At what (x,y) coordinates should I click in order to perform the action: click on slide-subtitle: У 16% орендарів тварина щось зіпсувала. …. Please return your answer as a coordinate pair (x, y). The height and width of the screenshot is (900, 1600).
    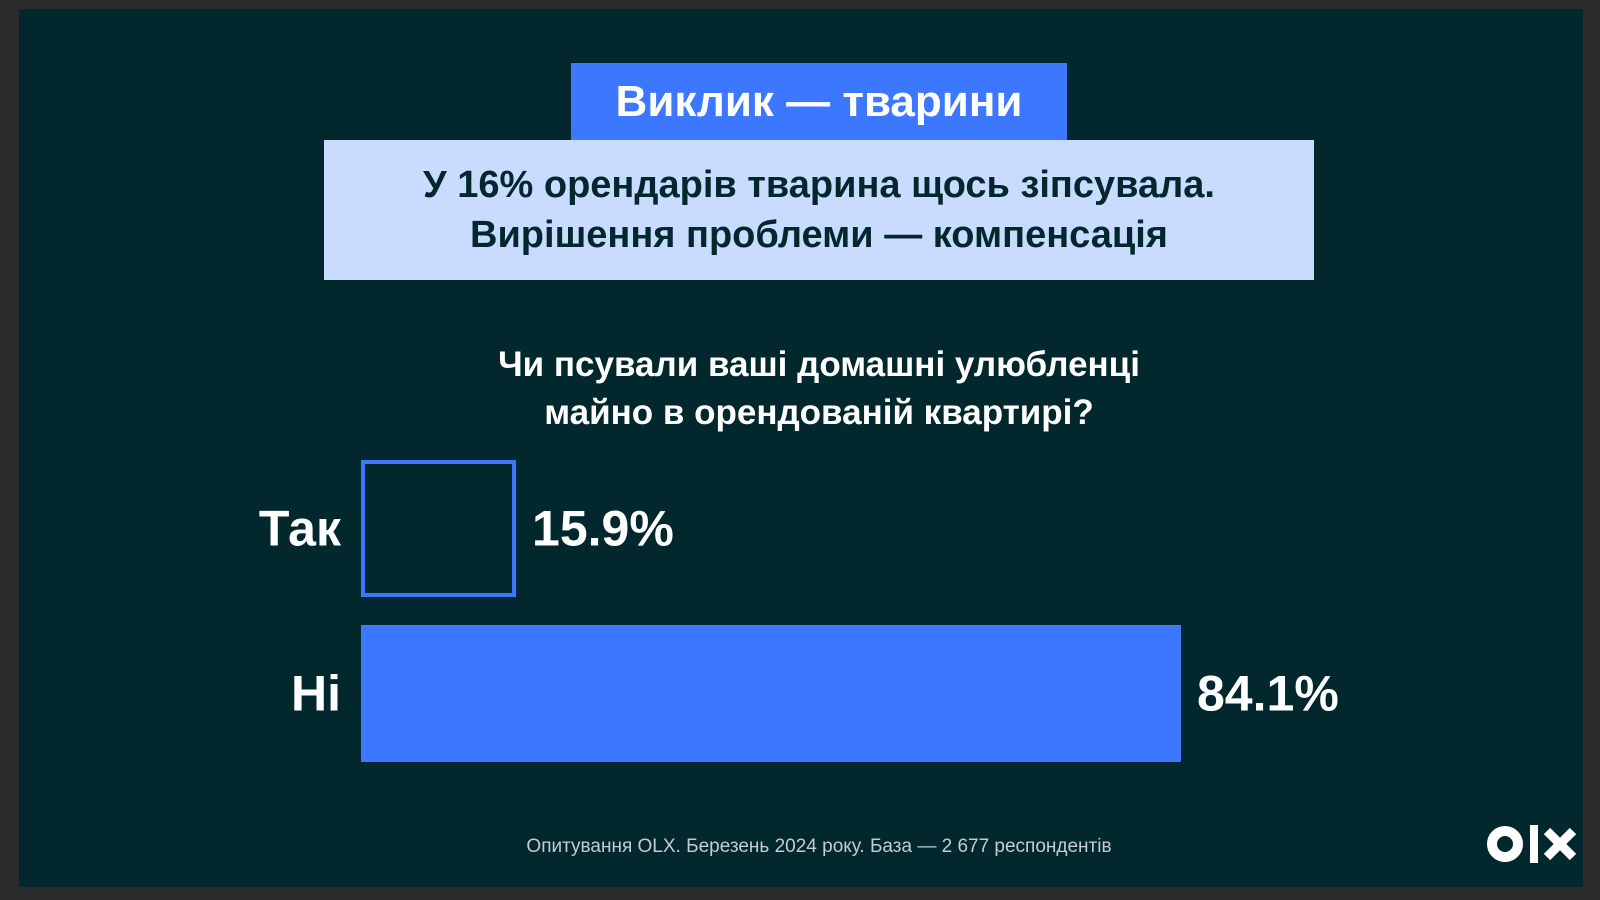
    Looking at the image, I should click on (819, 210).